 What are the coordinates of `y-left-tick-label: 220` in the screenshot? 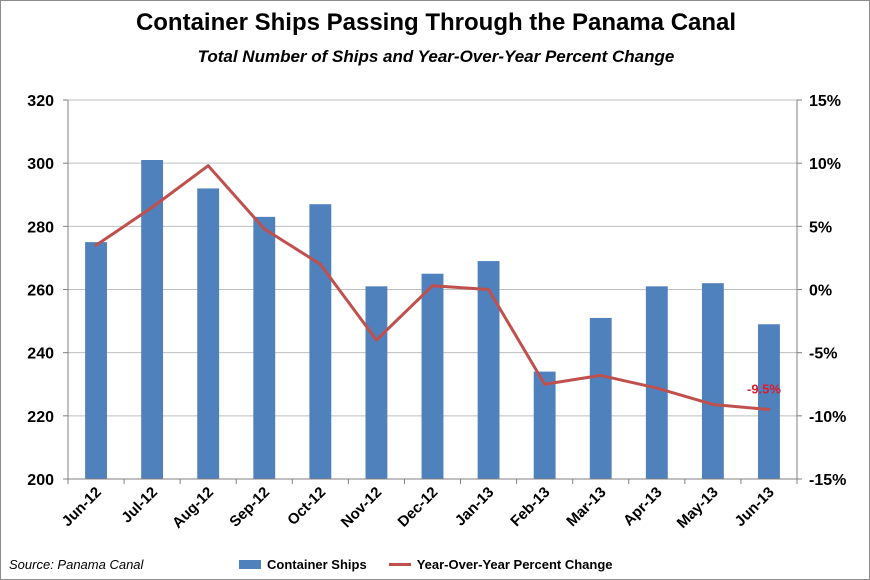 It's located at (40, 417).